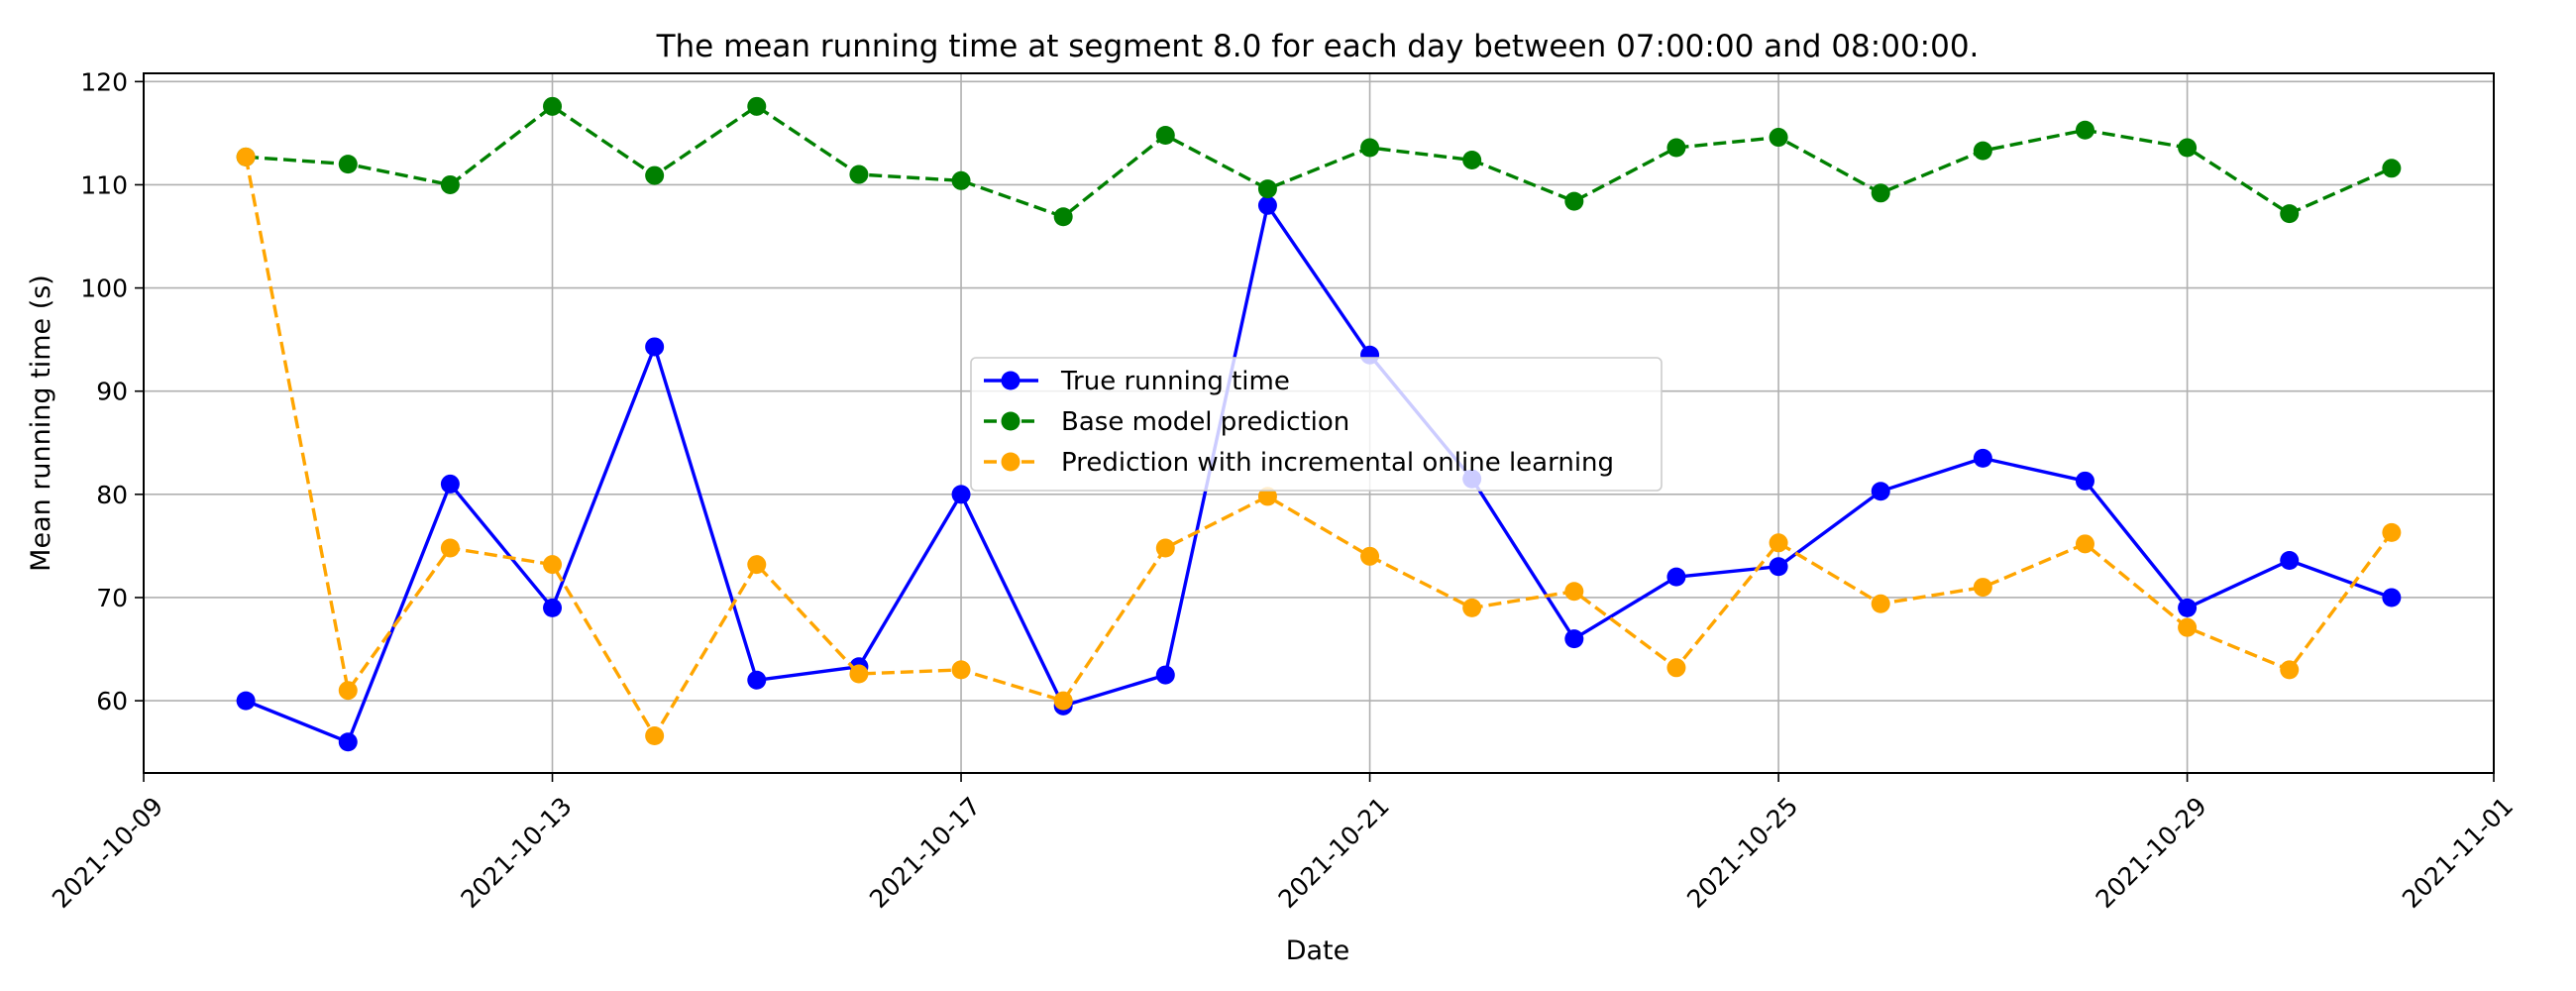 This screenshot has width=2576, height=991. Describe the element at coordinates (1175, 381) in the screenshot. I see `legend-entry-label: True running time` at that location.